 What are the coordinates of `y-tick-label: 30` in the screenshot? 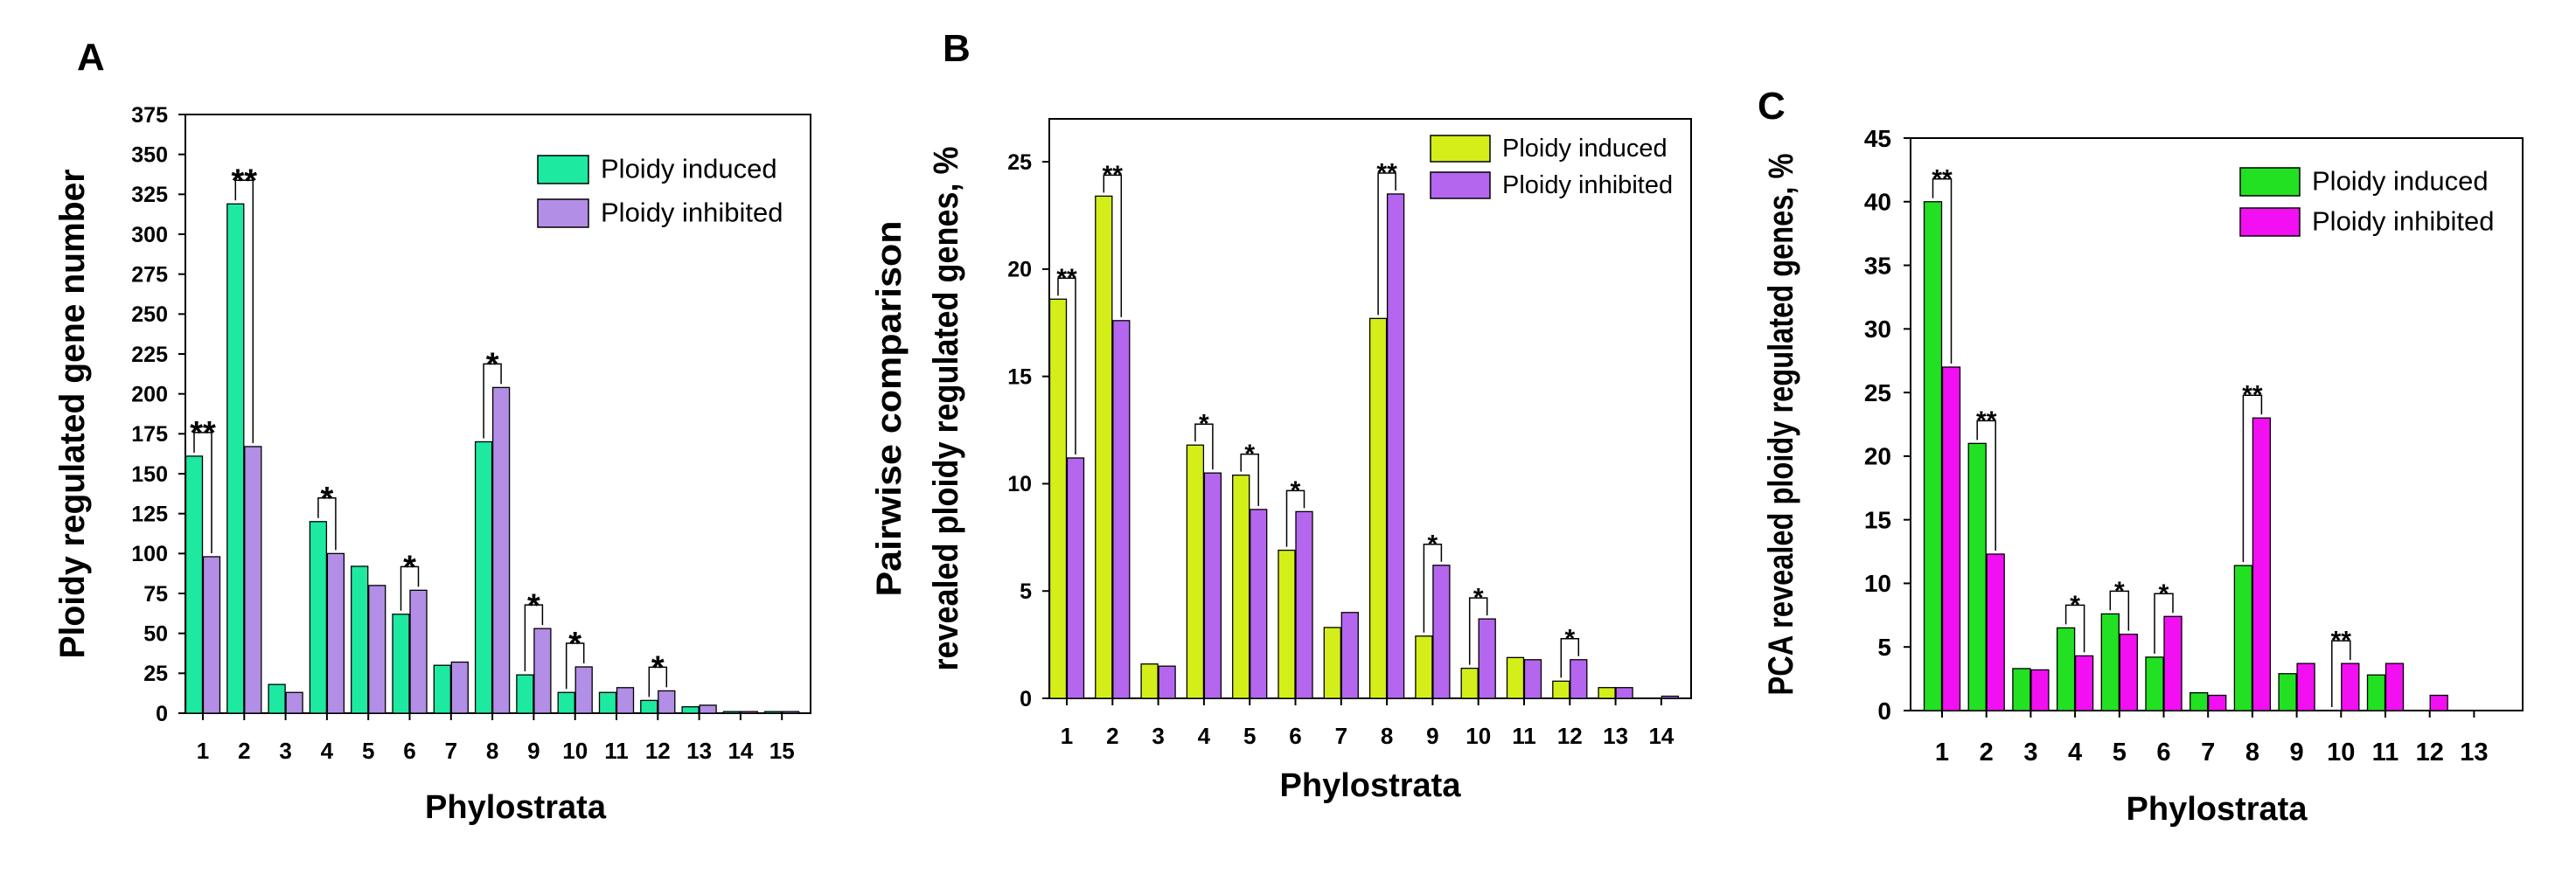 It's located at (1877, 329).